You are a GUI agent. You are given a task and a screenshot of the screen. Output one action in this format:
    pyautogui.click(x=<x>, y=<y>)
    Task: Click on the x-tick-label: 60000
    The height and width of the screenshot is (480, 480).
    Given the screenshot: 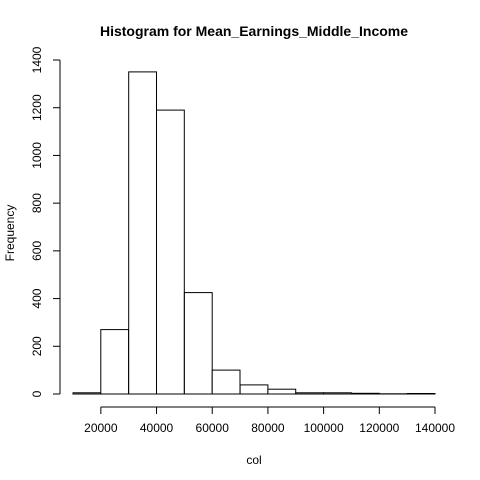 What is the action you would take?
    pyautogui.click(x=213, y=428)
    